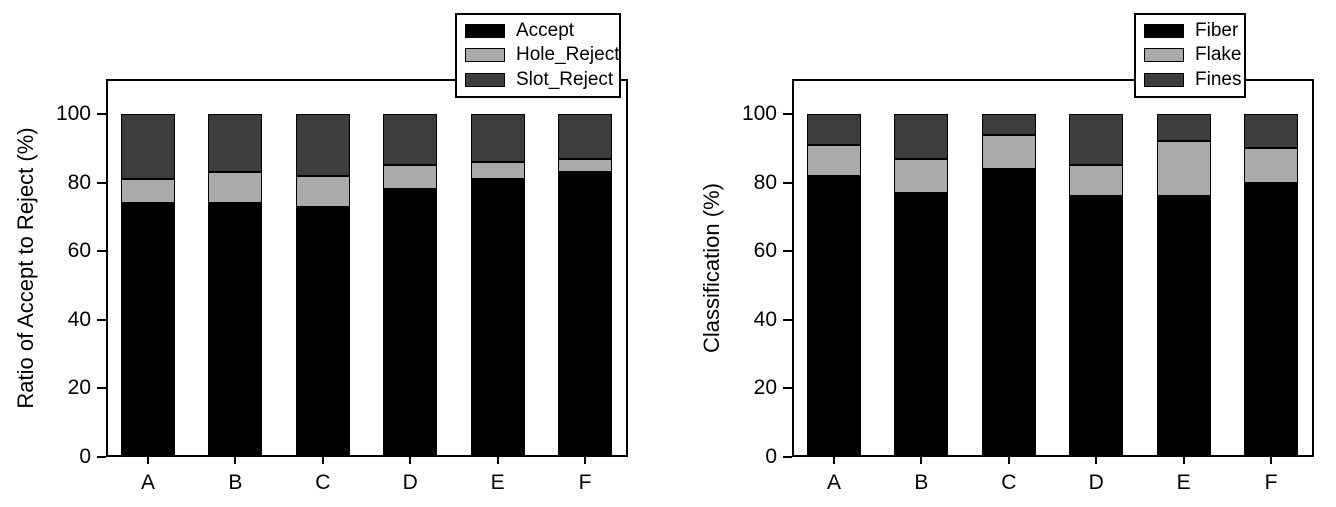 The width and height of the screenshot is (1336, 507). I want to click on legend: Accept Hole_Reject Slot_Reject, so click(538, 55).